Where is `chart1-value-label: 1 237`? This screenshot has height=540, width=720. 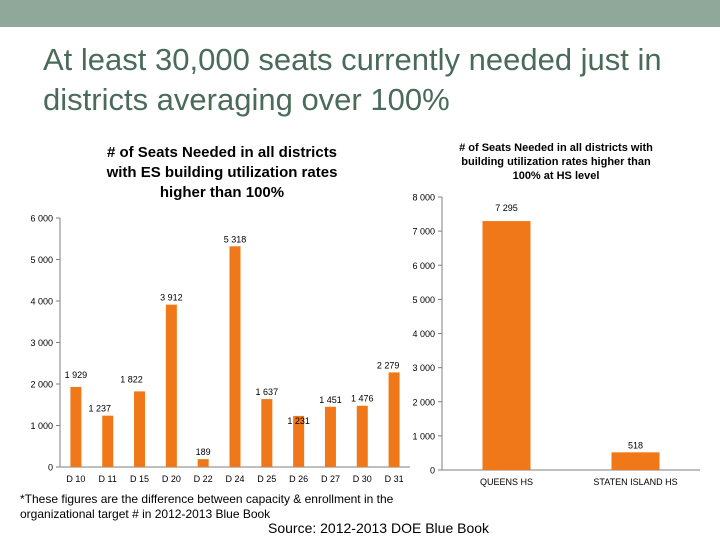 chart1-value-label: 1 237 is located at coordinates (99, 409).